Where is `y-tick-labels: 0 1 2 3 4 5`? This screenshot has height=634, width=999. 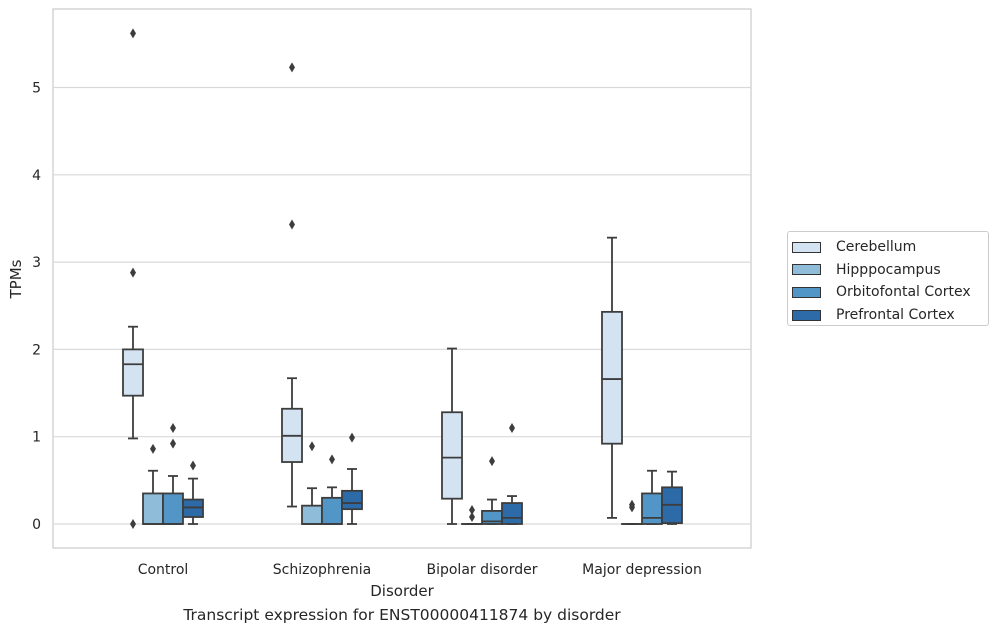 y-tick-labels: 0 1 2 3 4 5 is located at coordinates (36, 307).